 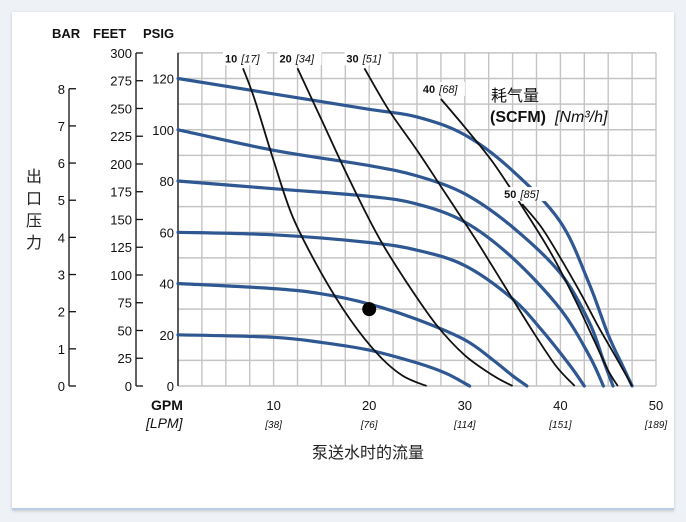 What do you see at coordinates (559, 425) in the screenshot?
I see `lpm-tick-label: [151]` at bounding box center [559, 425].